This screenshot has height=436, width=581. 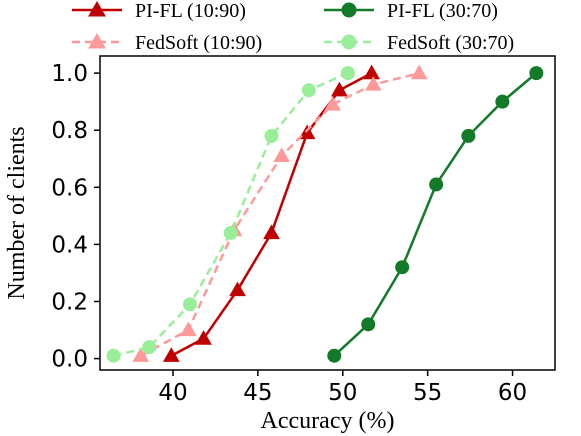 I want to click on x-axis: 40 45 50 55 60, so click(x=342, y=388).